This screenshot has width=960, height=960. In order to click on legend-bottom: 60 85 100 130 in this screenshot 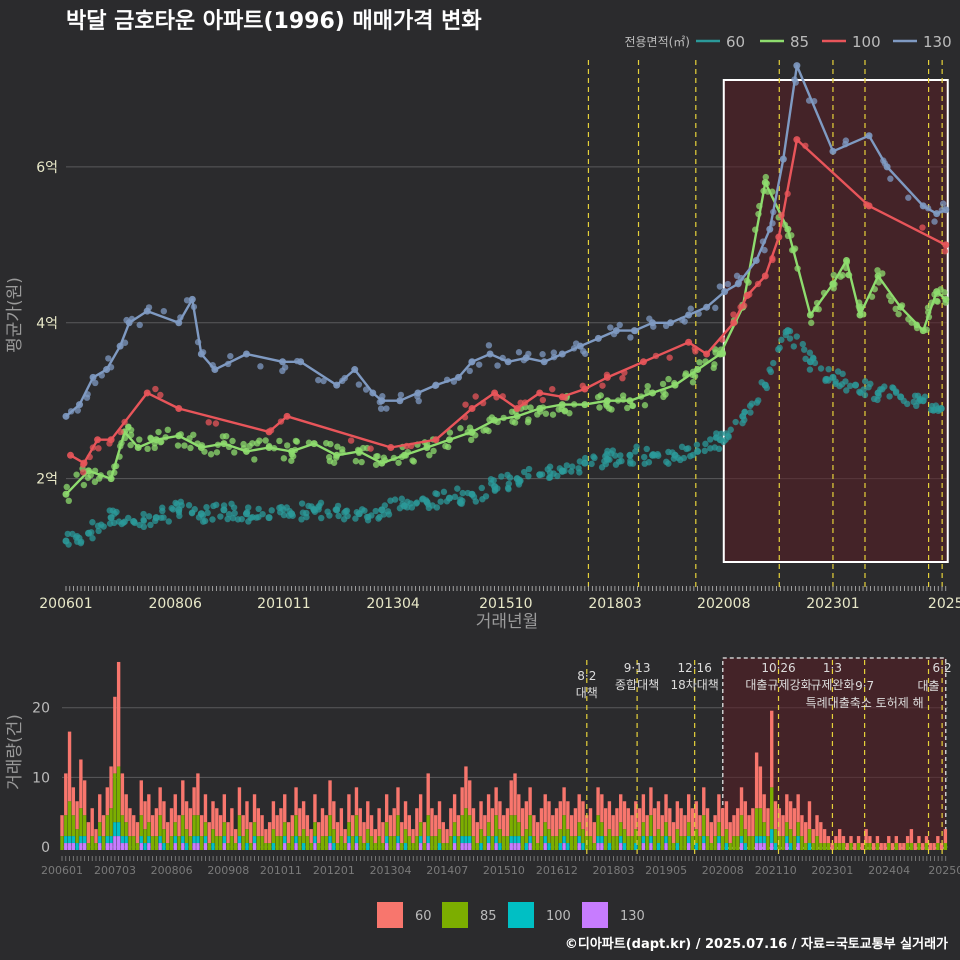, I will do `click(511, 915)`.